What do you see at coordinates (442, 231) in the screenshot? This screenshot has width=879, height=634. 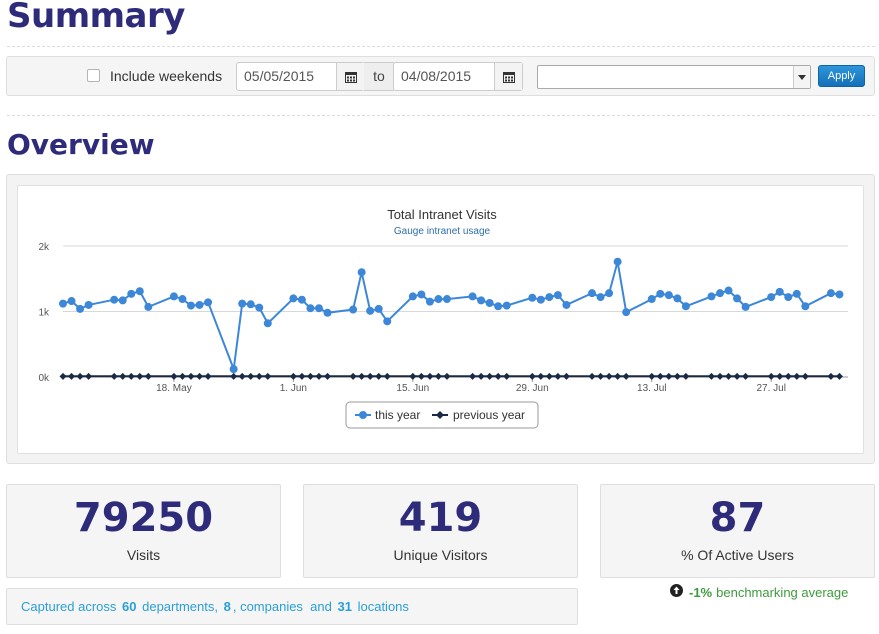 I see `chart-subtitle: Gauge intranet usage` at bounding box center [442, 231].